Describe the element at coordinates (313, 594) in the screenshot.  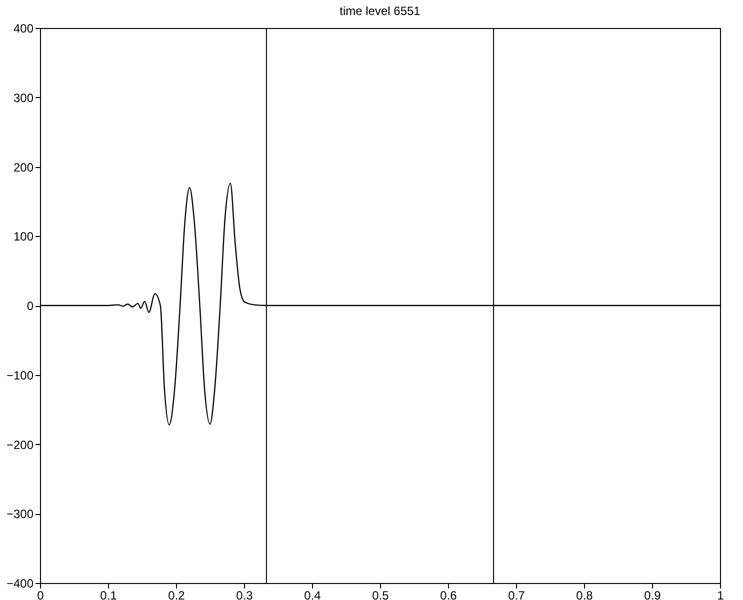
I see `x-tick-label: 0.4` at that location.